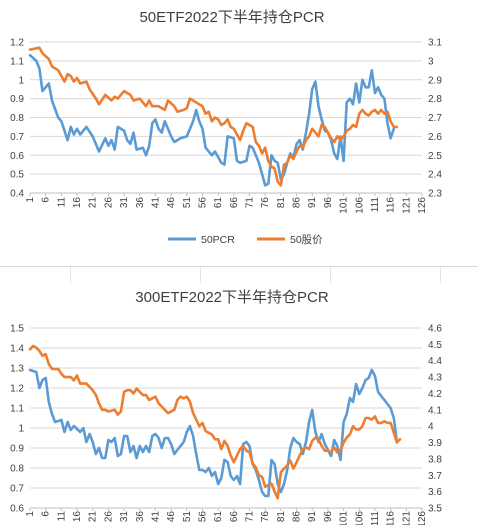 This screenshot has width=478, height=525. I want to click on y-left-tick-label: 0.4, so click(17, 194).